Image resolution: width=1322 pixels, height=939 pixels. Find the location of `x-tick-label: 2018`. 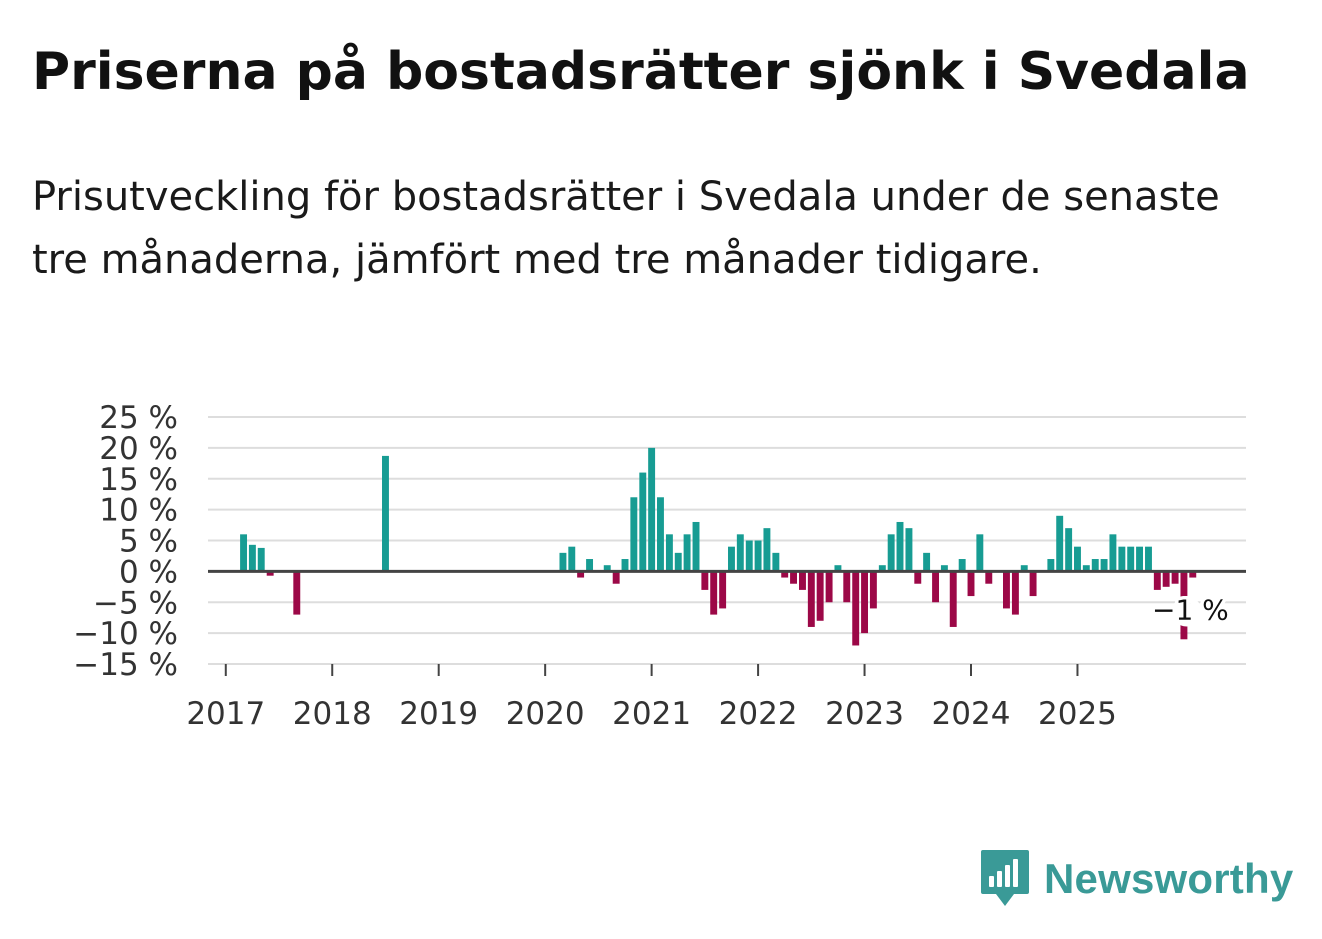

x-tick-label: 2018 is located at coordinates (332, 714).